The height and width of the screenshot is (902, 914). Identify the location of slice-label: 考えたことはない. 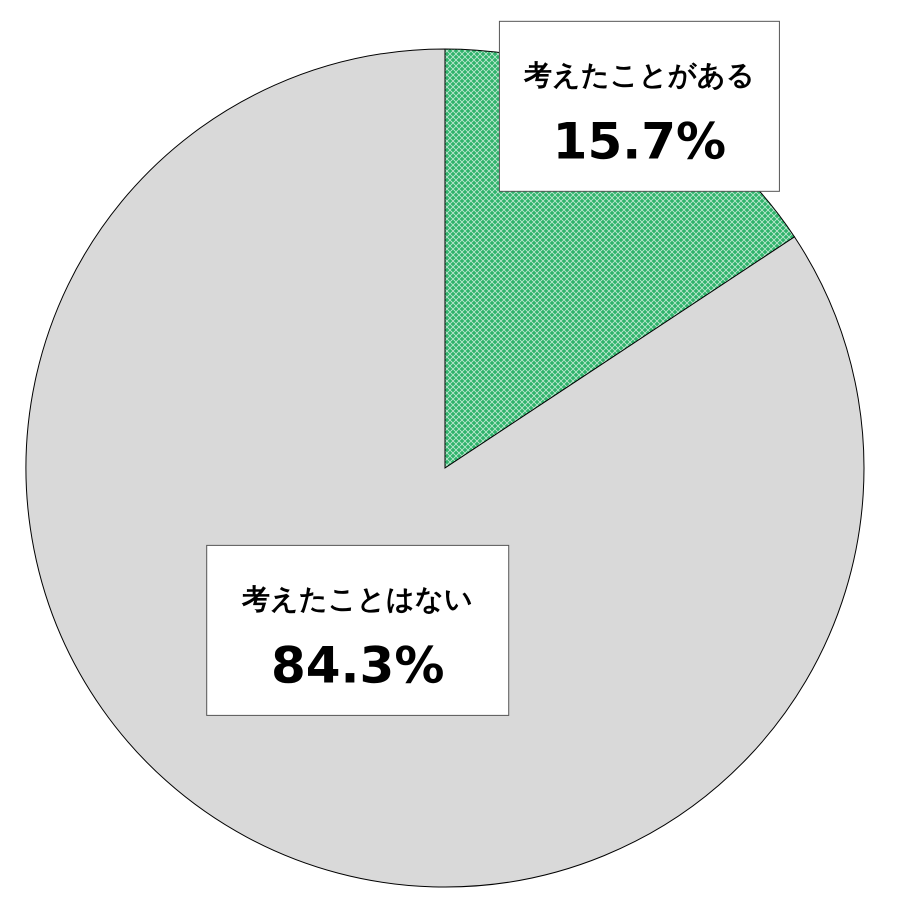
(357, 599).